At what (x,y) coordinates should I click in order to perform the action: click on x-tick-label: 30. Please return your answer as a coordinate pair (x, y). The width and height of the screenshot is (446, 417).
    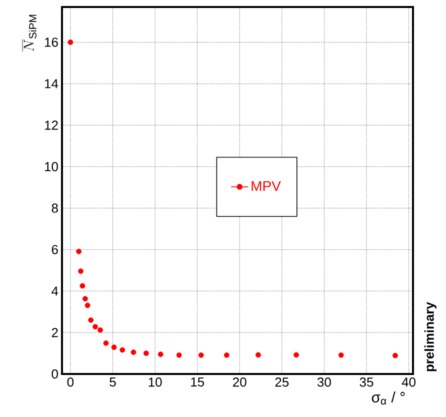
    Looking at the image, I should click on (324, 382).